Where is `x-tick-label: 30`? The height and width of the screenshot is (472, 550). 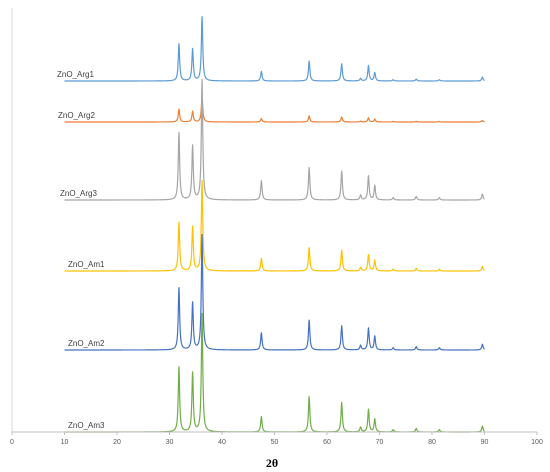
x-tick-label: 30 is located at coordinates (170, 442).